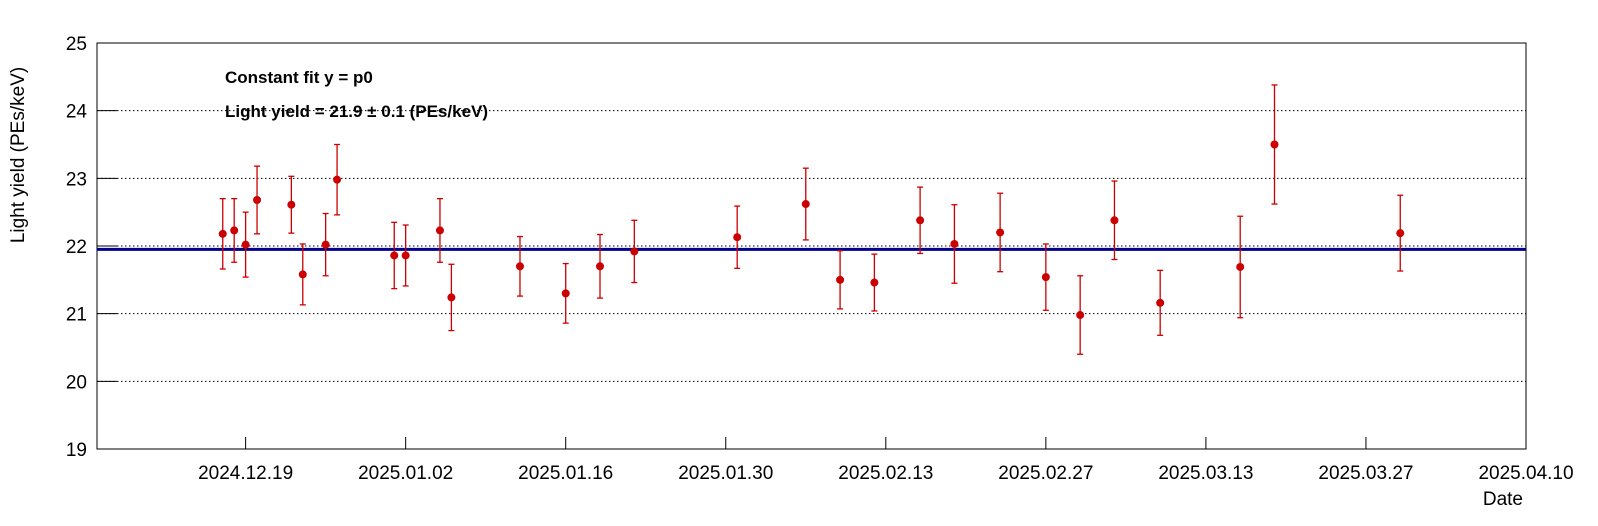  What do you see at coordinates (405, 473) in the screenshot?
I see `x-tick-label: 2025.01.02` at bounding box center [405, 473].